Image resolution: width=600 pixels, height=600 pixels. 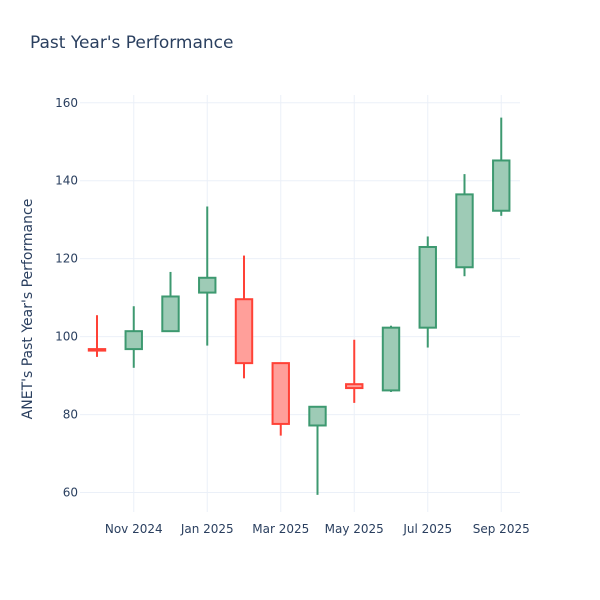 I want to click on x-tick-label: Jan 2025, so click(x=207, y=529).